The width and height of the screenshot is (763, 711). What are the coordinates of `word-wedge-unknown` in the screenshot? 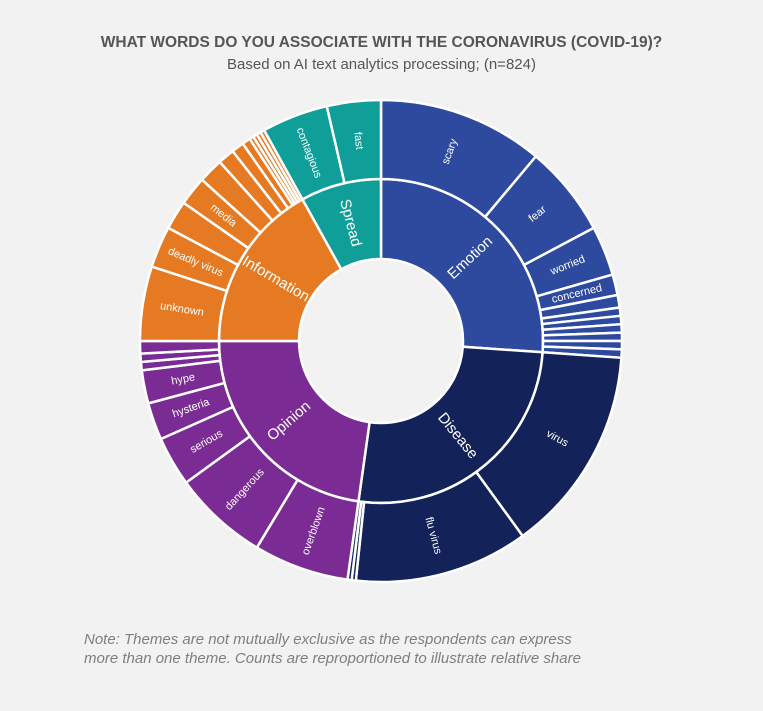 It's located at (183, 304).